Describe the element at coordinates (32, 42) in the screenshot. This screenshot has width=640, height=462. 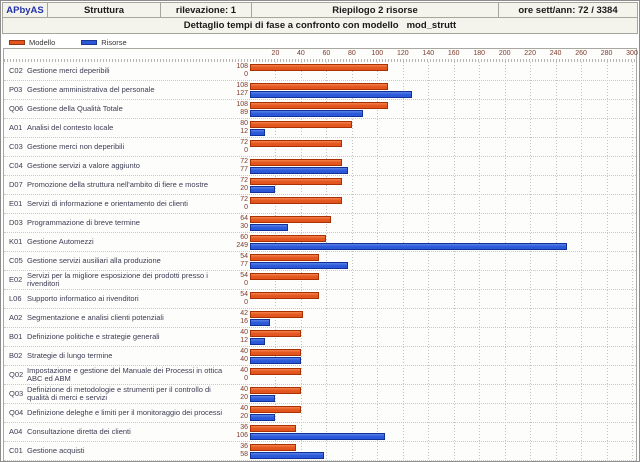
I see `legend-item-modello: Modello` at that location.